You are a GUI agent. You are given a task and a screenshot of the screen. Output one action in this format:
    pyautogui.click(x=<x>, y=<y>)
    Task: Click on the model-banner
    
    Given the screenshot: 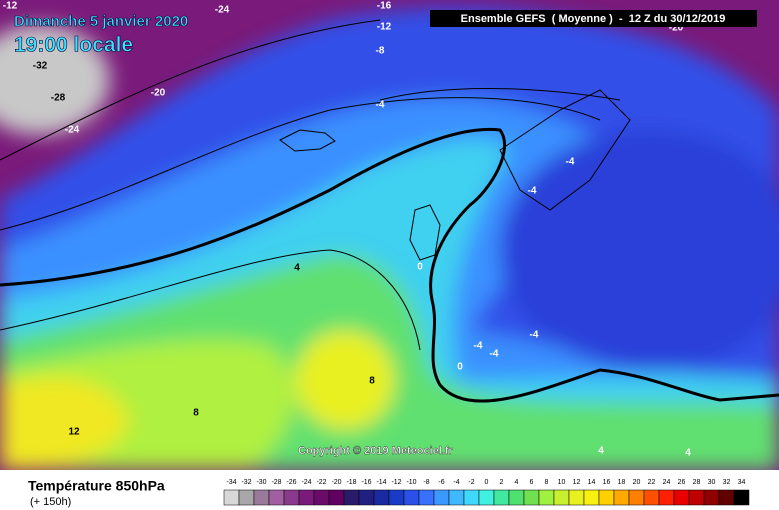 What is the action you would take?
    pyautogui.click(x=593, y=18)
    